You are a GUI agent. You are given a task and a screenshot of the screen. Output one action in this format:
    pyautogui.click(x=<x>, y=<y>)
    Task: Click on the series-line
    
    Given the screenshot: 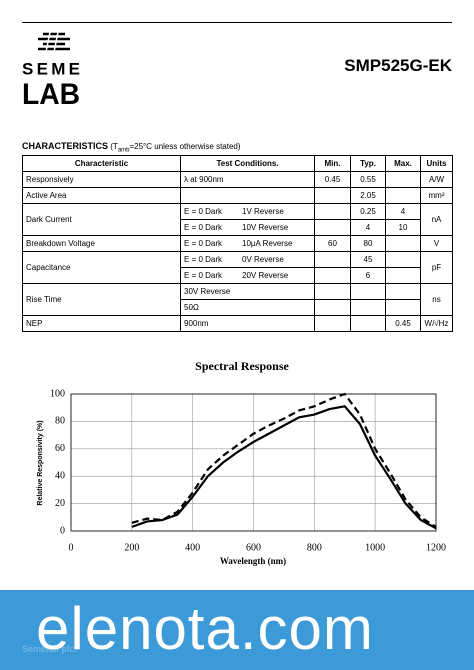 What is the action you would take?
    pyautogui.click(x=284, y=460)
    